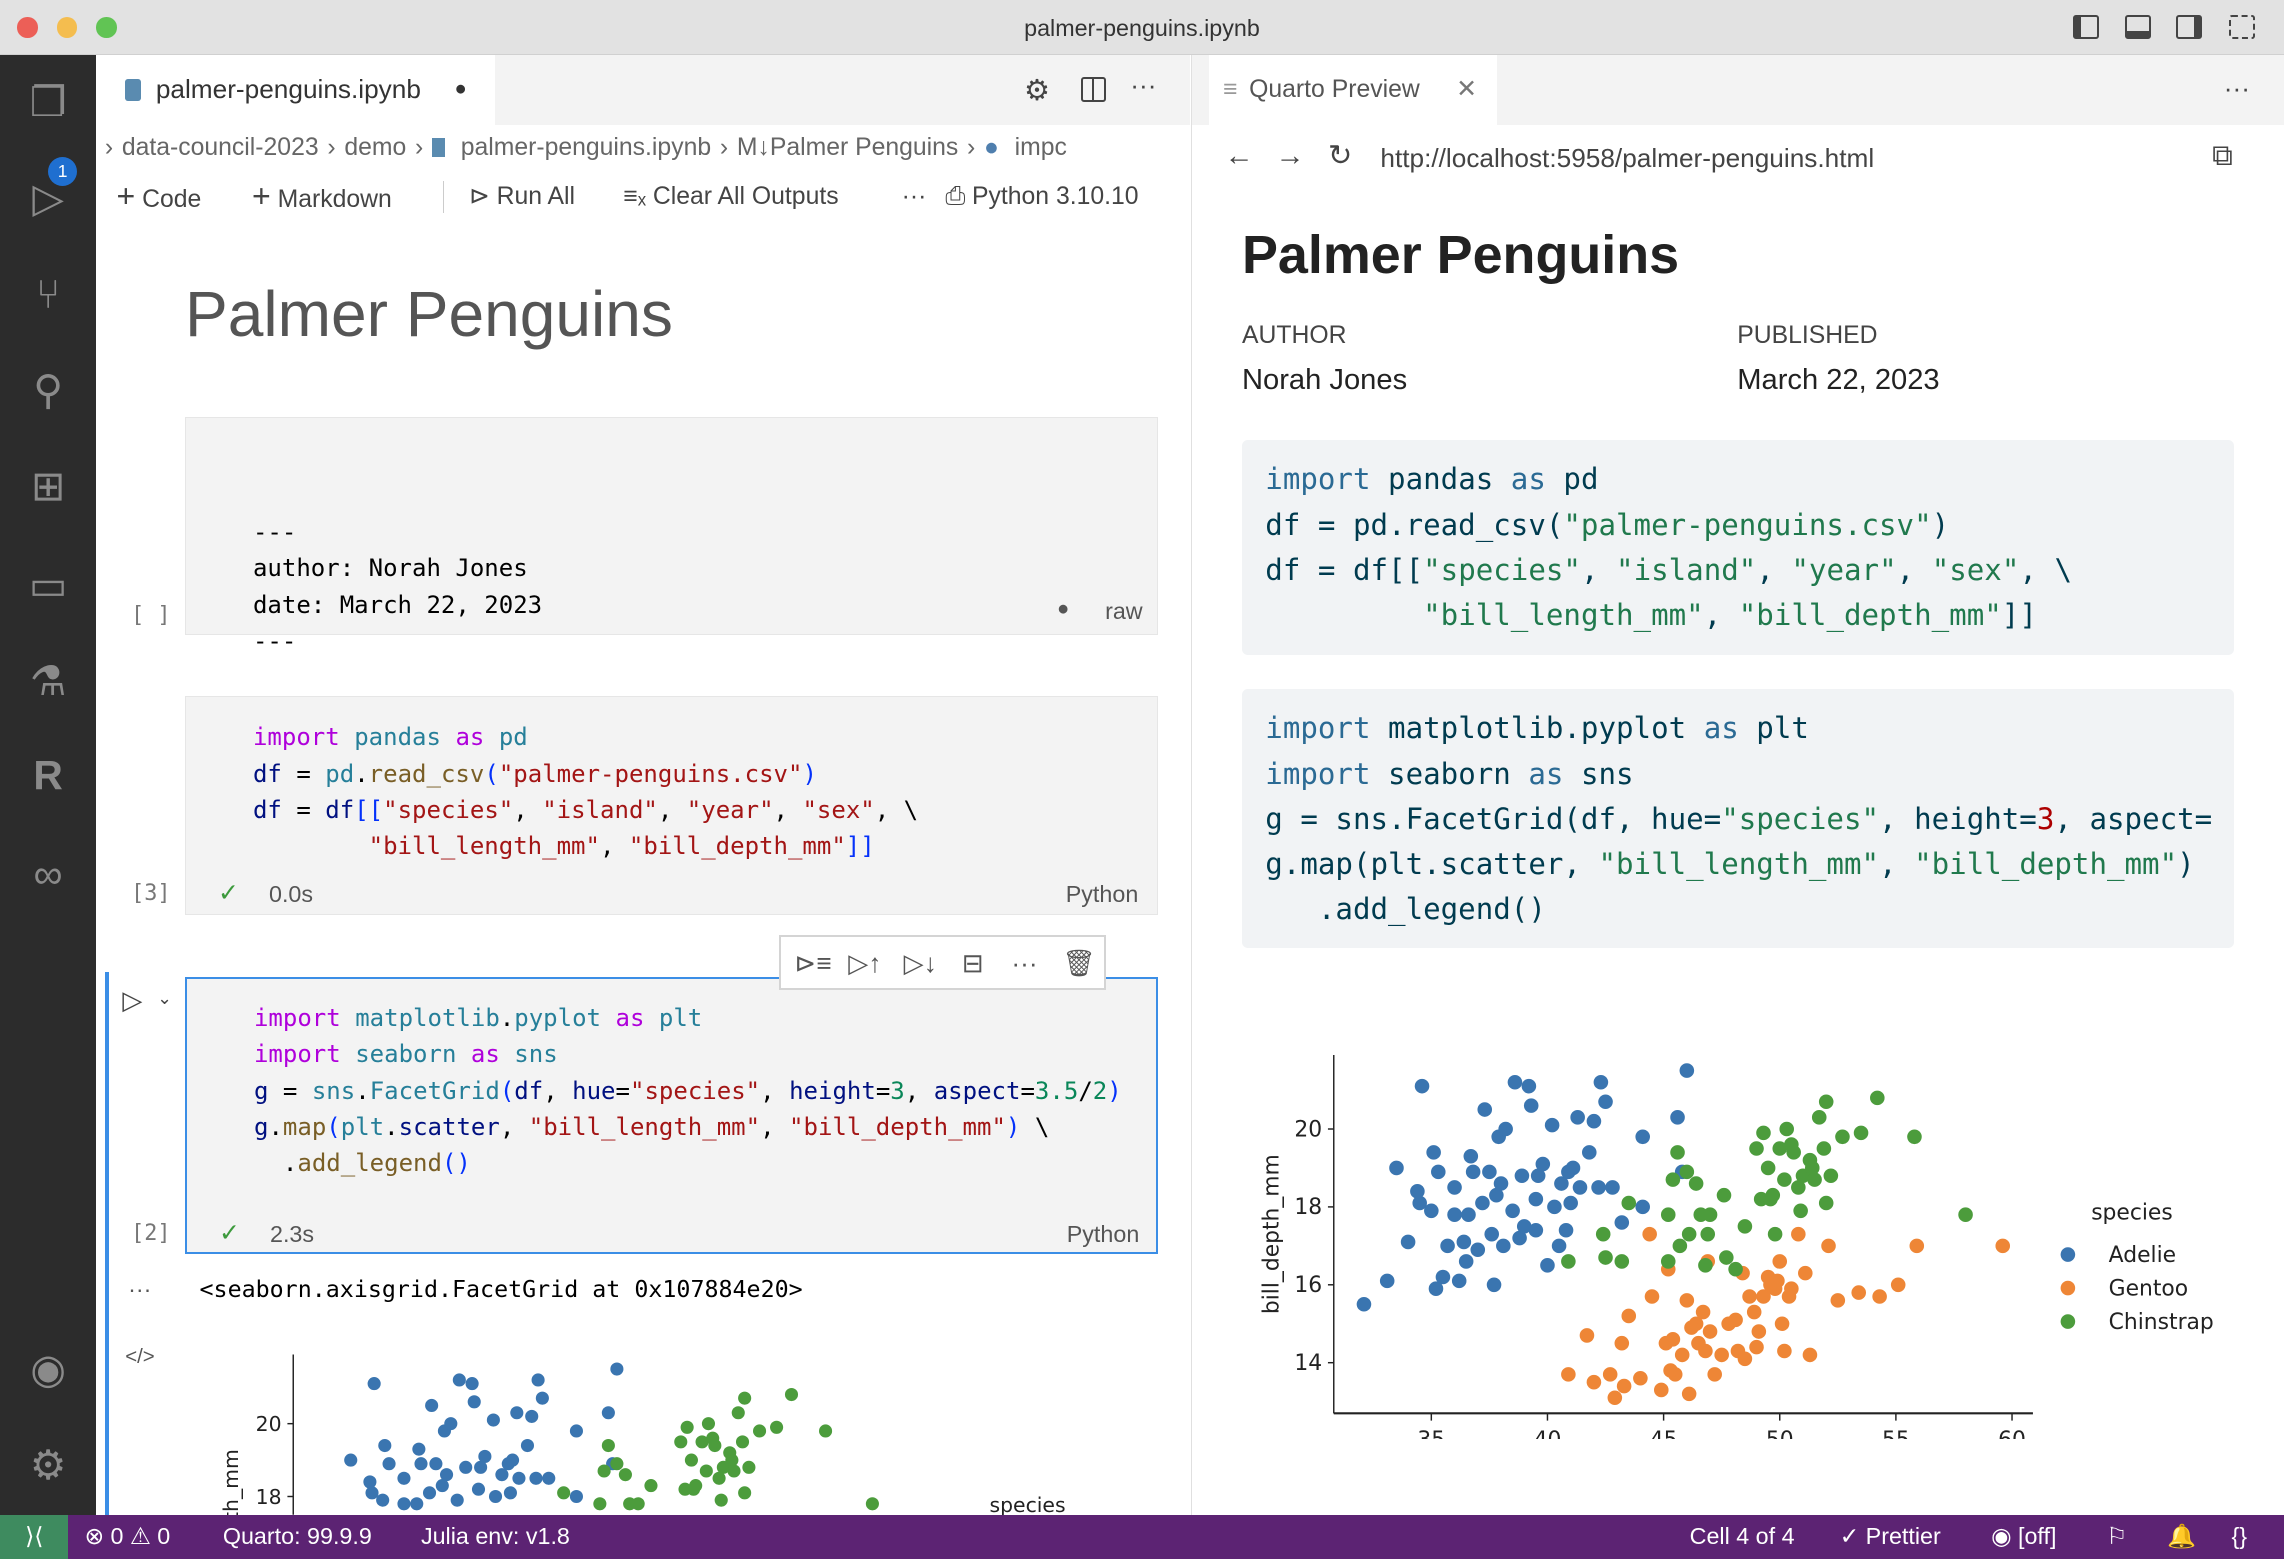 The height and width of the screenshot is (1559, 2284). What do you see at coordinates (2189, 27) in the screenshot?
I see `toggle-secondary-sidebar-icon` at bounding box center [2189, 27].